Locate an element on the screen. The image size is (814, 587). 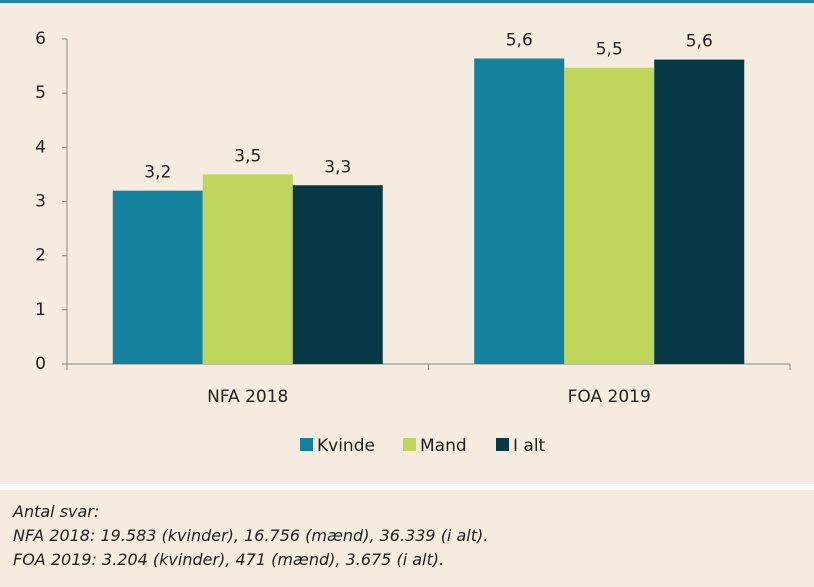
y-tick-label: 6 is located at coordinates (40, 39).